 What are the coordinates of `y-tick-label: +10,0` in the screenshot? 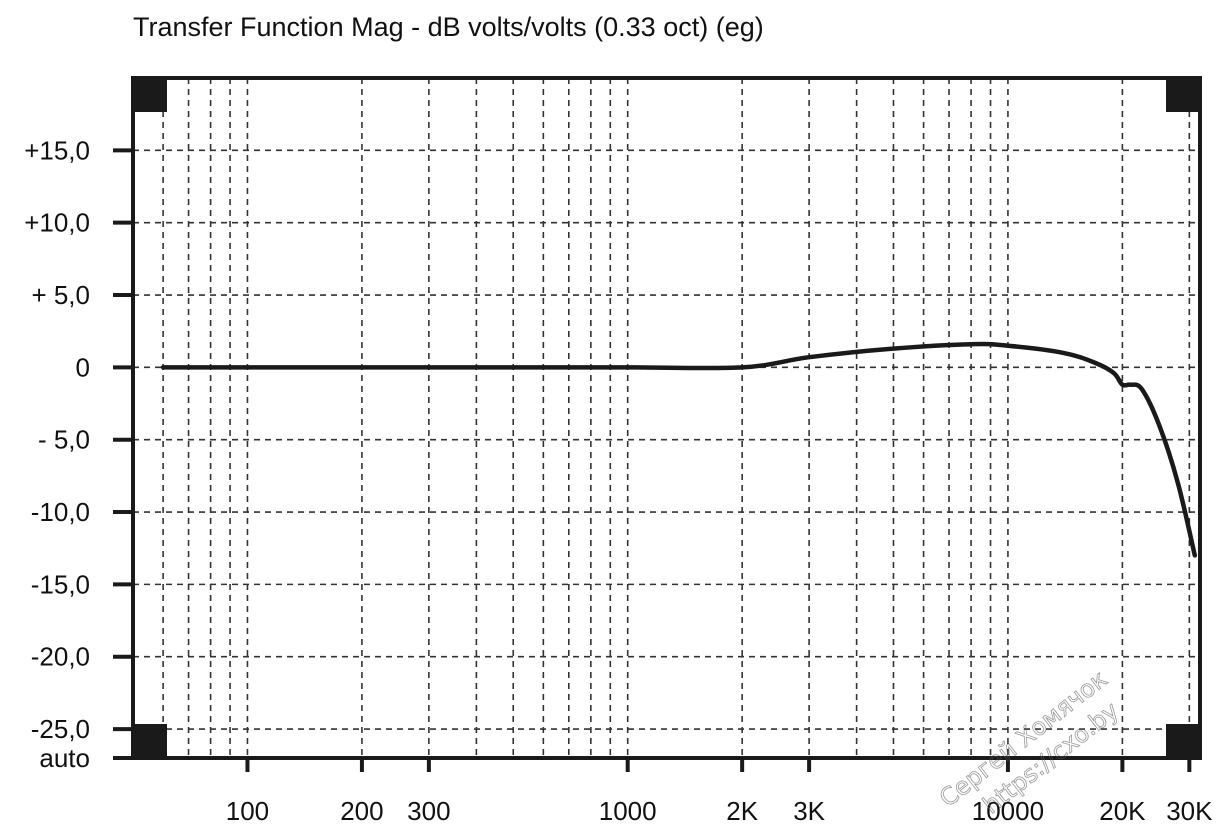 It's located at (57, 223).